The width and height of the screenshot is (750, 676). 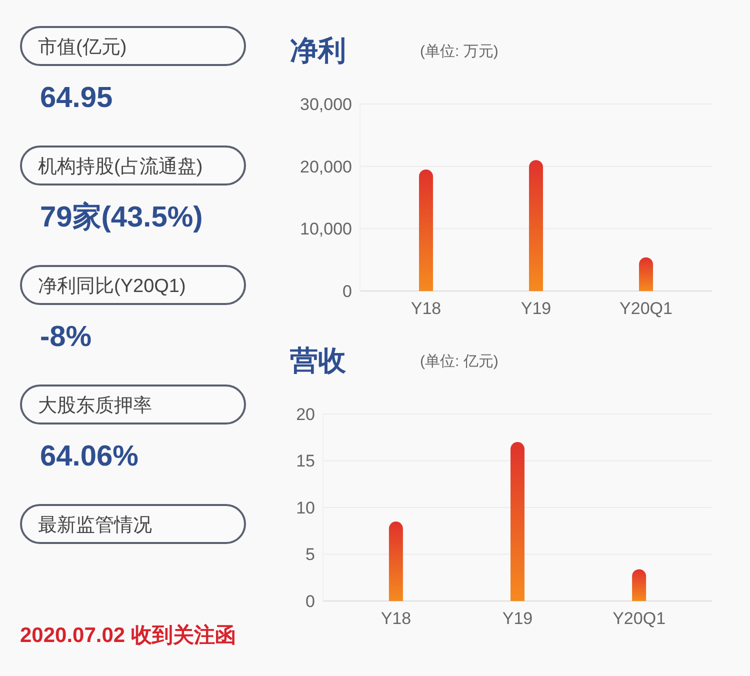 What do you see at coordinates (89, 456) in the screenshot?
I see `text: 64.06%` at bounding box center [89, 456].